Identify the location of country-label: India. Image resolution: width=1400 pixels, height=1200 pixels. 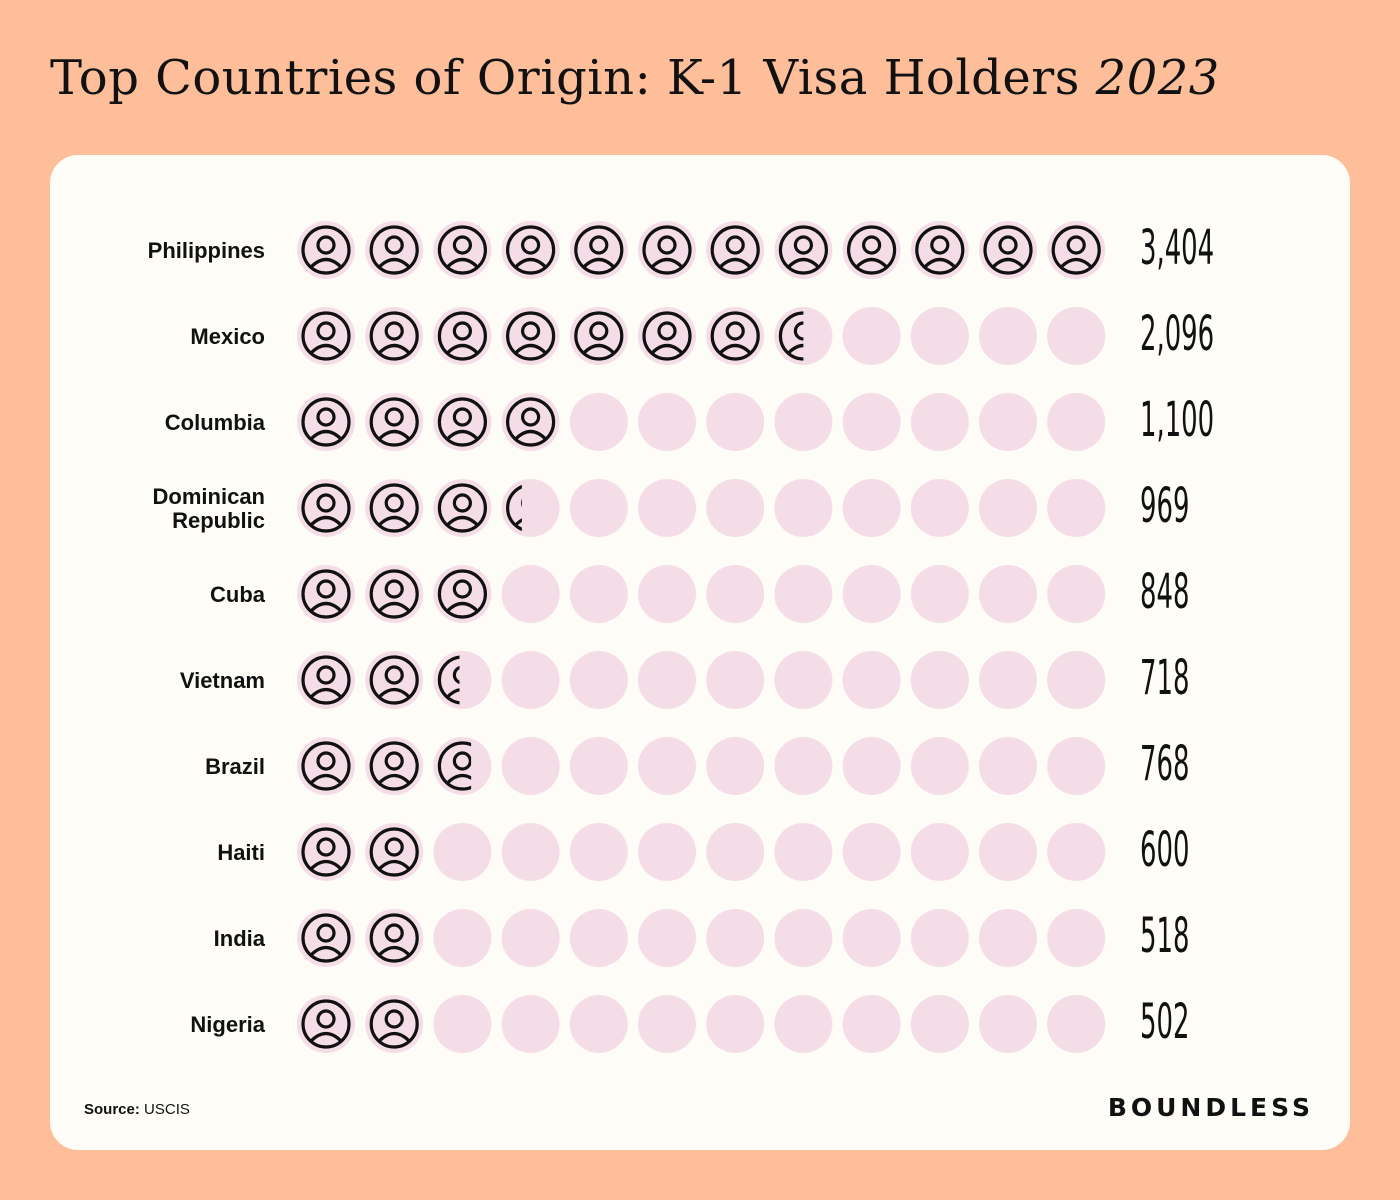
(240, 938).